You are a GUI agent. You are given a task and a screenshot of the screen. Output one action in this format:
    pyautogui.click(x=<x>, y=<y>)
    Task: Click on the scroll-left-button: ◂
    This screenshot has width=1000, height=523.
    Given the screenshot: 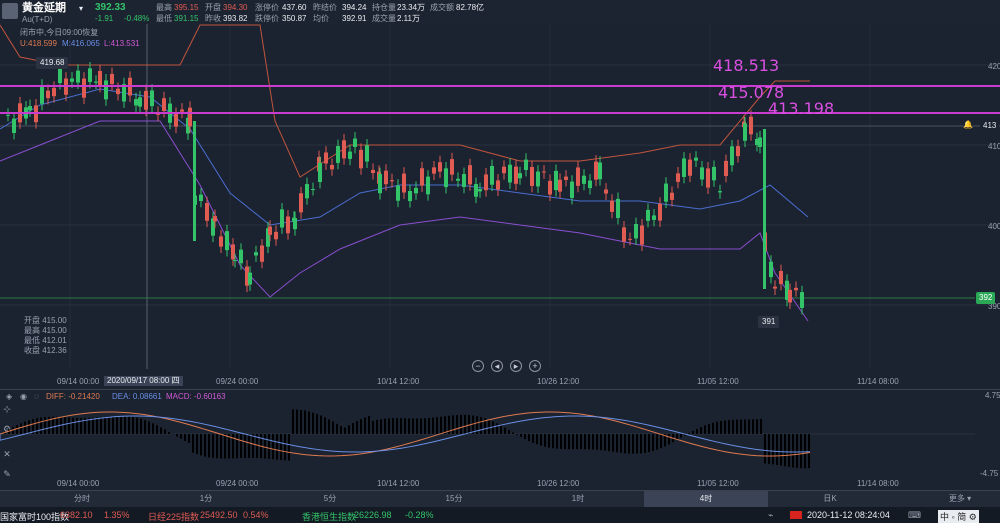 What is the action you would take?
    pyautogui.click(x=497, y=366)
    